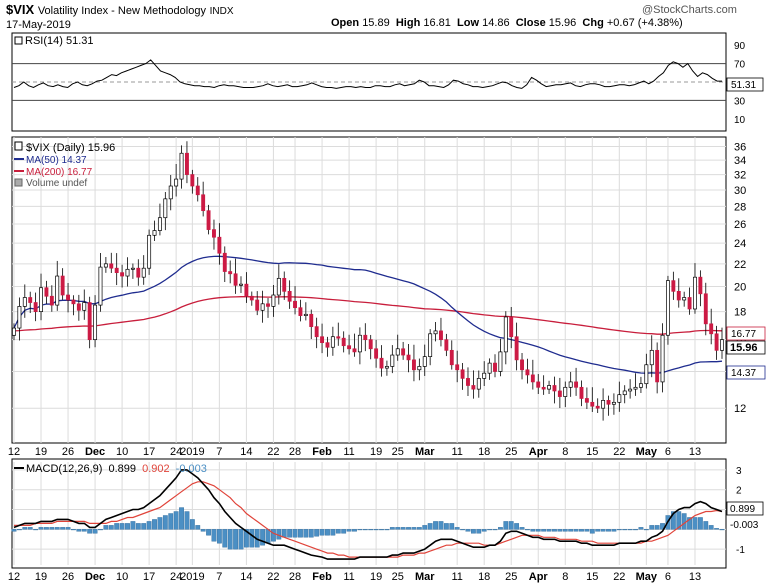  Describe the element at coordinates (740, 225) in the screenshot. I see `price-tick-label: 26` at that location.